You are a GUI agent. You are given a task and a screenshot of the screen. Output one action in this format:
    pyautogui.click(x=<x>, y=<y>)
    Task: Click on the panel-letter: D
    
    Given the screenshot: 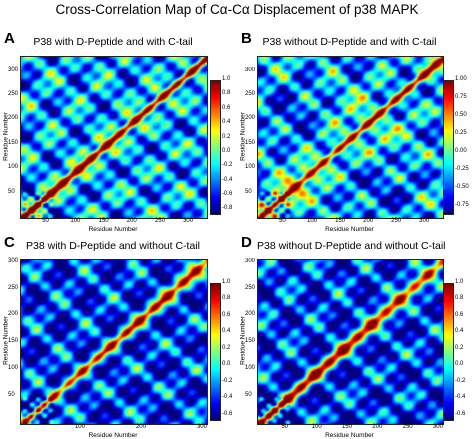 What is the action you would take?
    pyautogui.click(x=246, y=242)
    